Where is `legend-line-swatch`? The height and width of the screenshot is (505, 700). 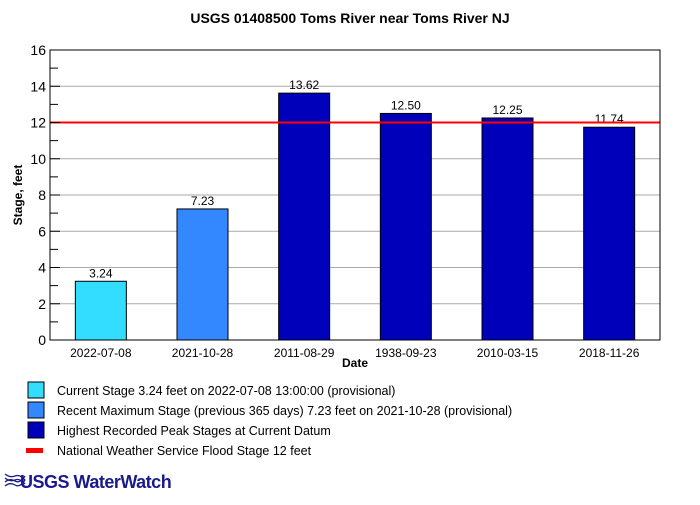 legend-line-swatch is located at coordinates (34, 450).